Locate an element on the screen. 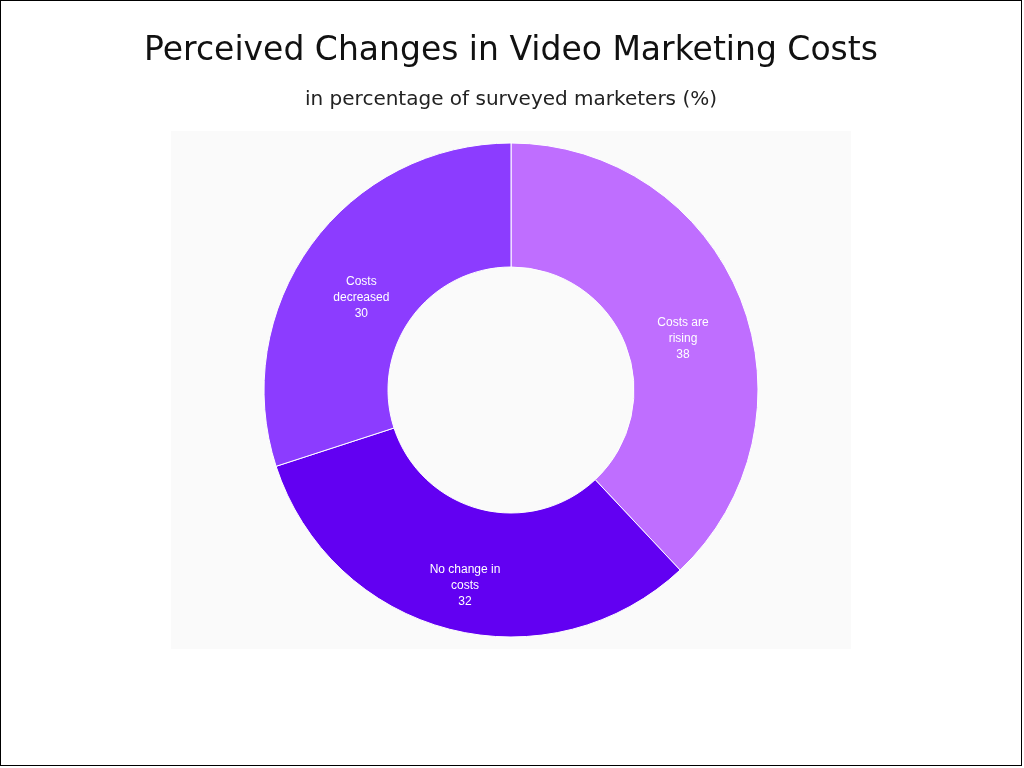 Image resolution: width=1024 pixels, height=768 pixels. data-label: 38 is located at coordinates (683, 353).